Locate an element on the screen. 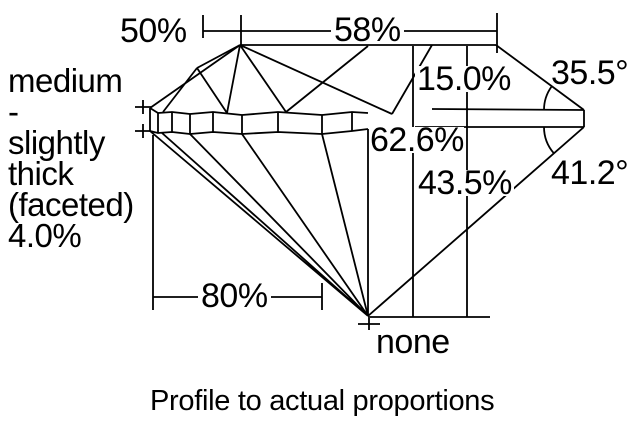  total-depth-label: 62.6% is located at coordinates (417, 140).